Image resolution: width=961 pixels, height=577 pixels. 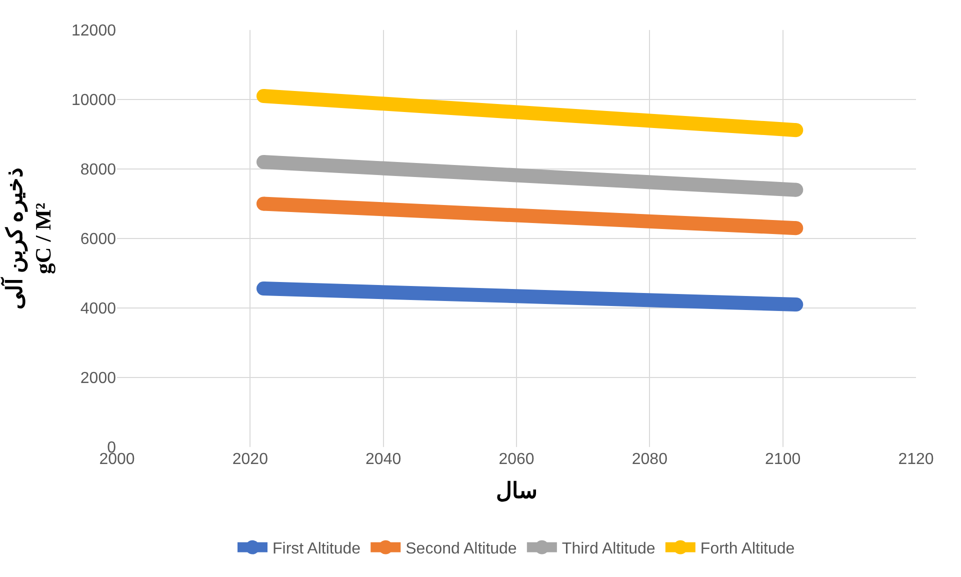 What do you see at coordinates (384, 459) in the screenshot?
I see `x-tick-label: 2040` at bounding box center [384, 459].